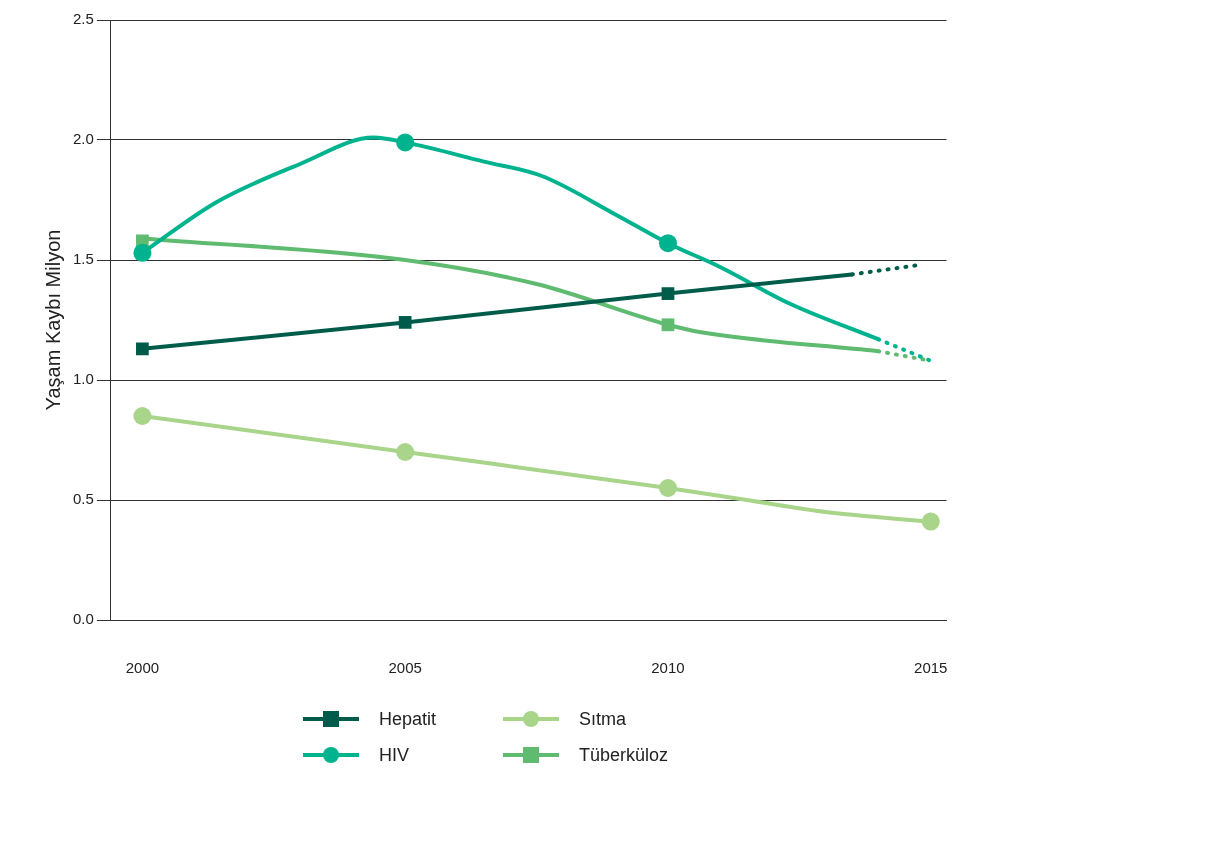 Image resolution: width=1216 pixels, height=844 pixels. Describe the element at coordinates (668, 668) in the screenshot. I see `x-tick-label: 2010` at that location.